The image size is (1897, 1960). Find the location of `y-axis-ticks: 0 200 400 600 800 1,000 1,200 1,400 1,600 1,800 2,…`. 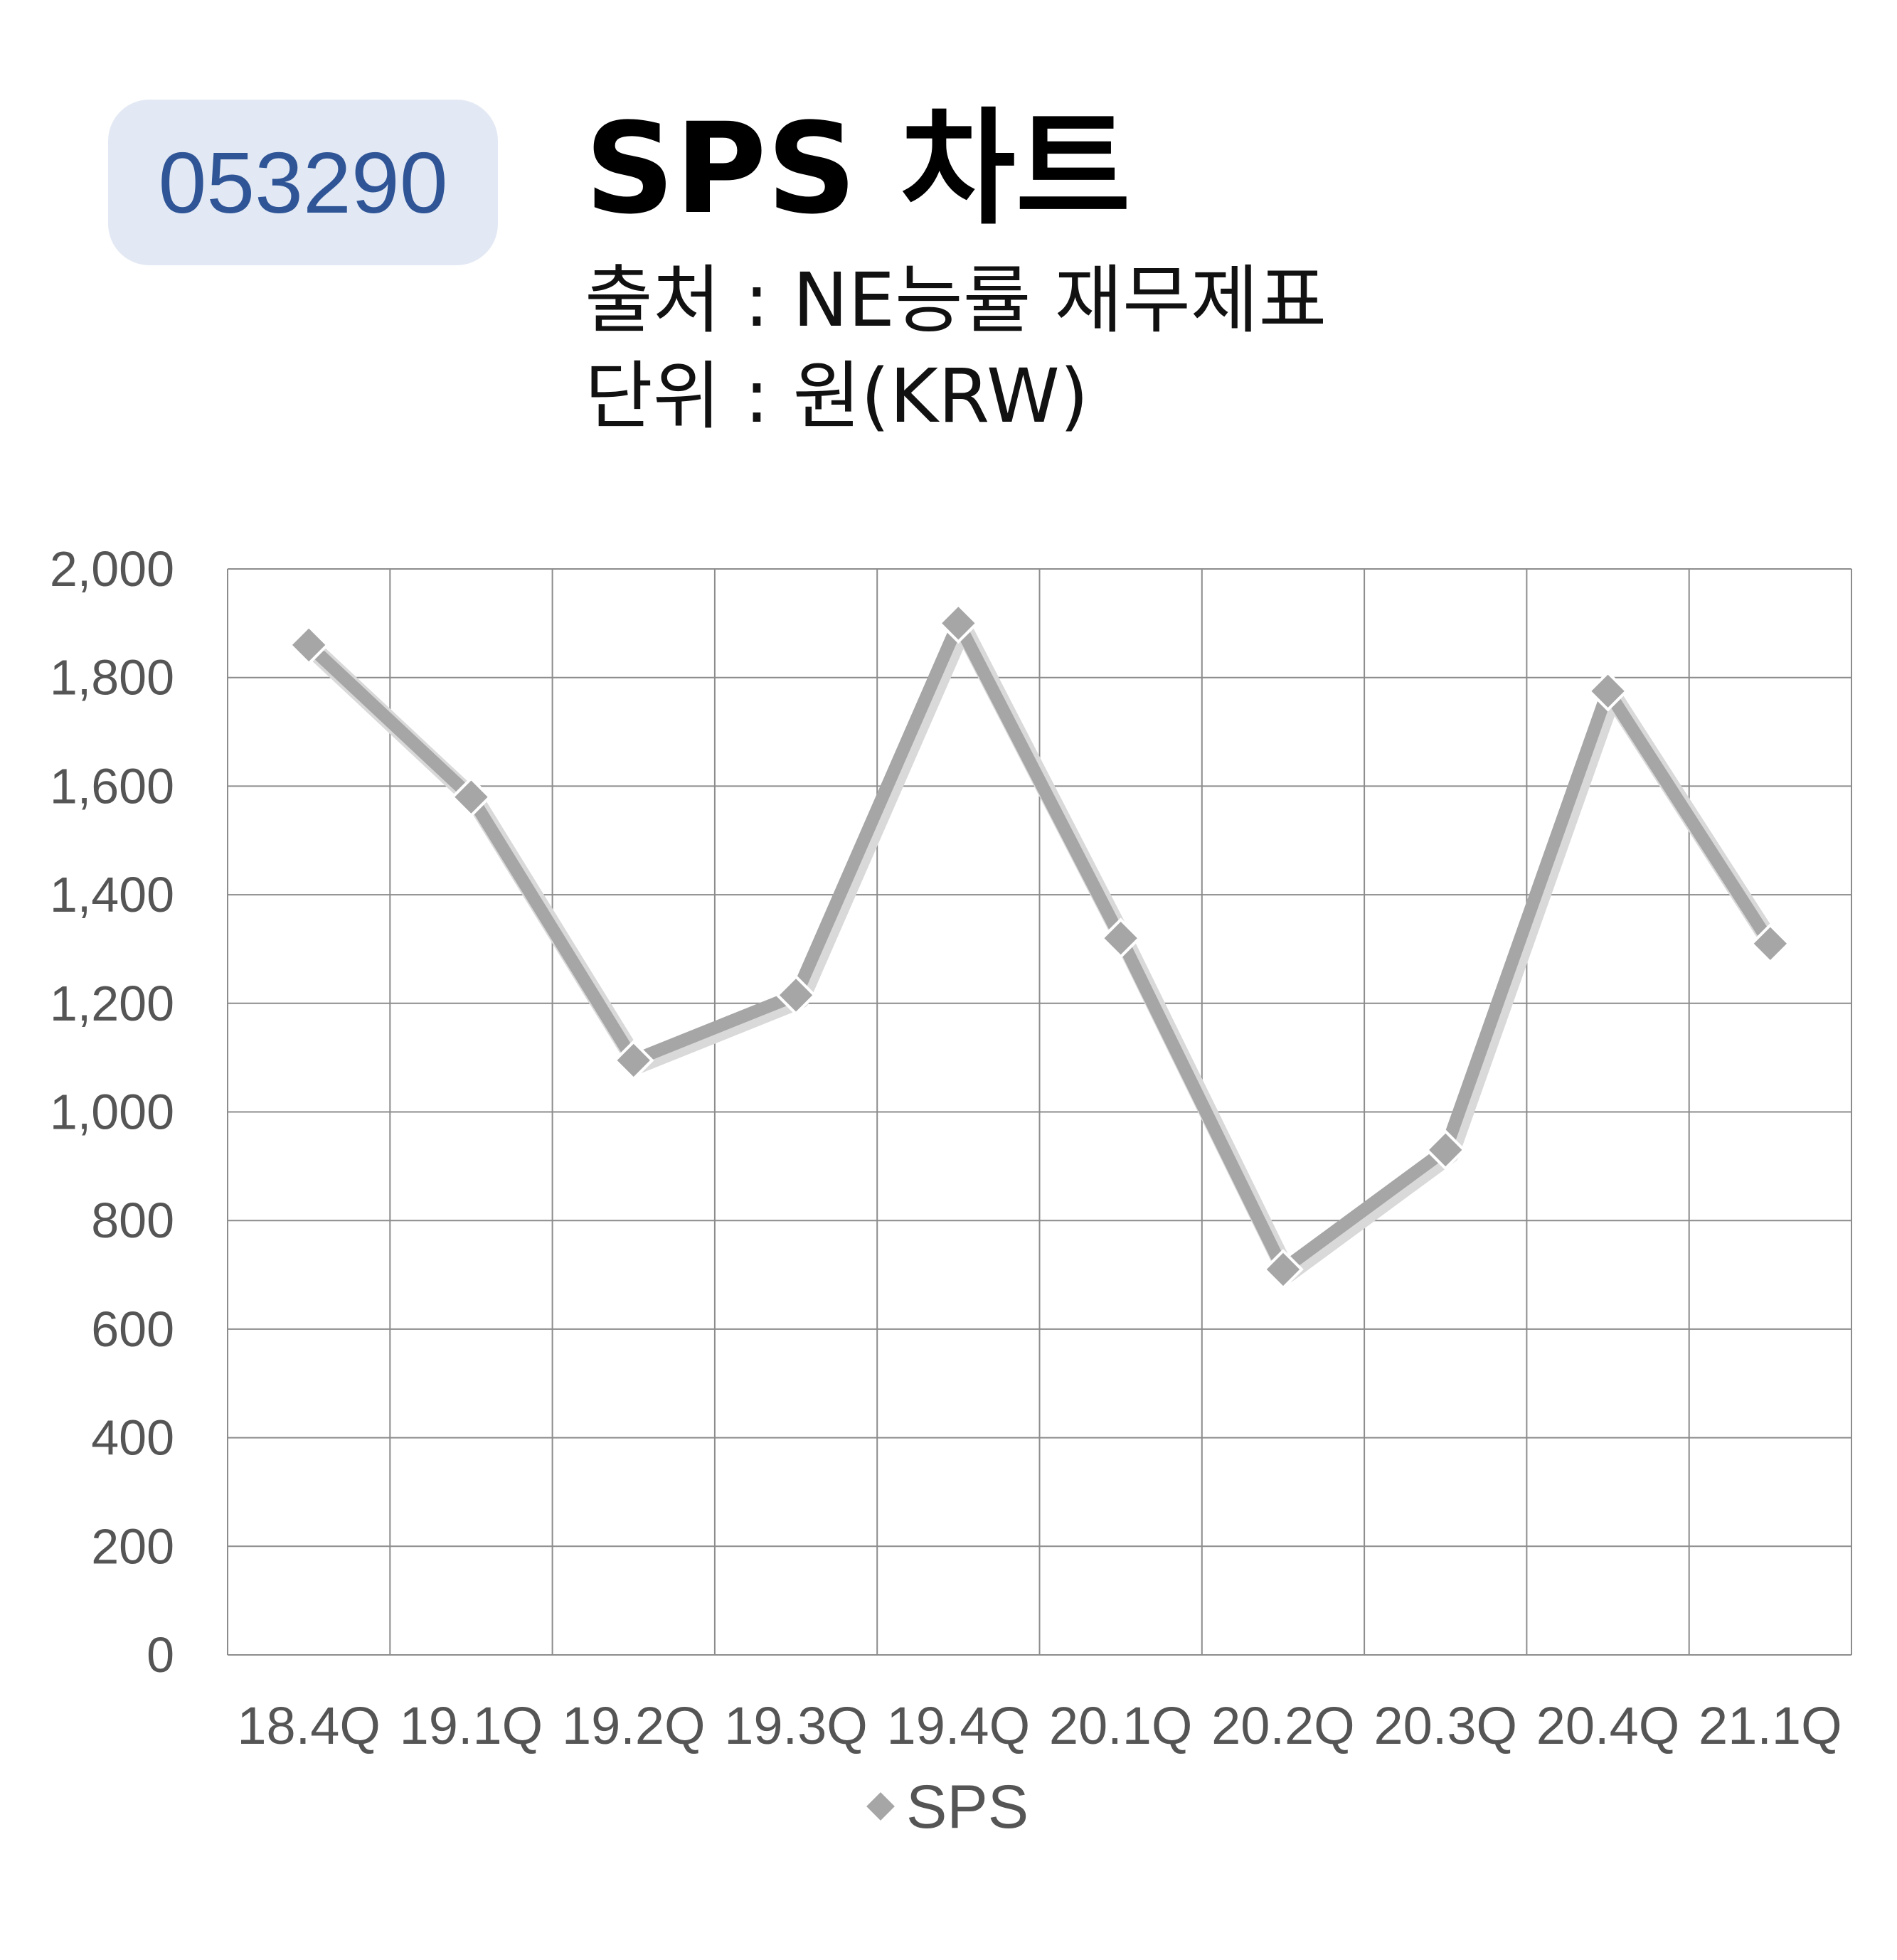

y-axis-ticks: 0 200 400 600 800 1,000 1,200 1,400 1,600 1,800 2,… is located at coordinates (112, 1112).